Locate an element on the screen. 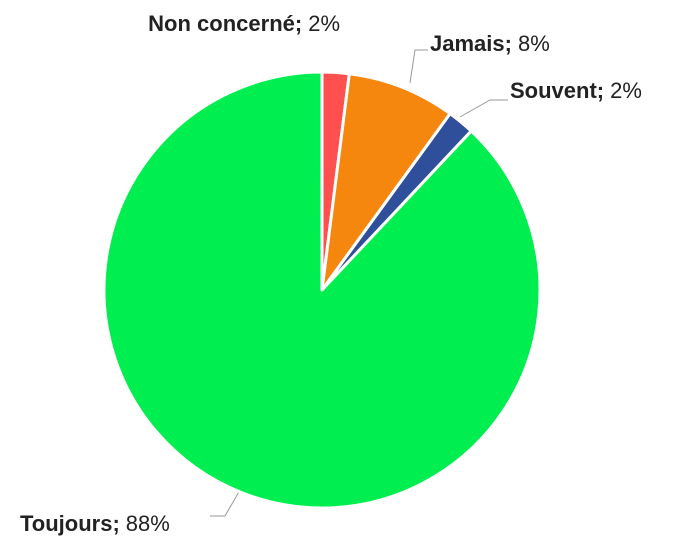 This screenshot has height=541, width=687. data-label: Souvent; 2% is located at coordinates (576, 90).